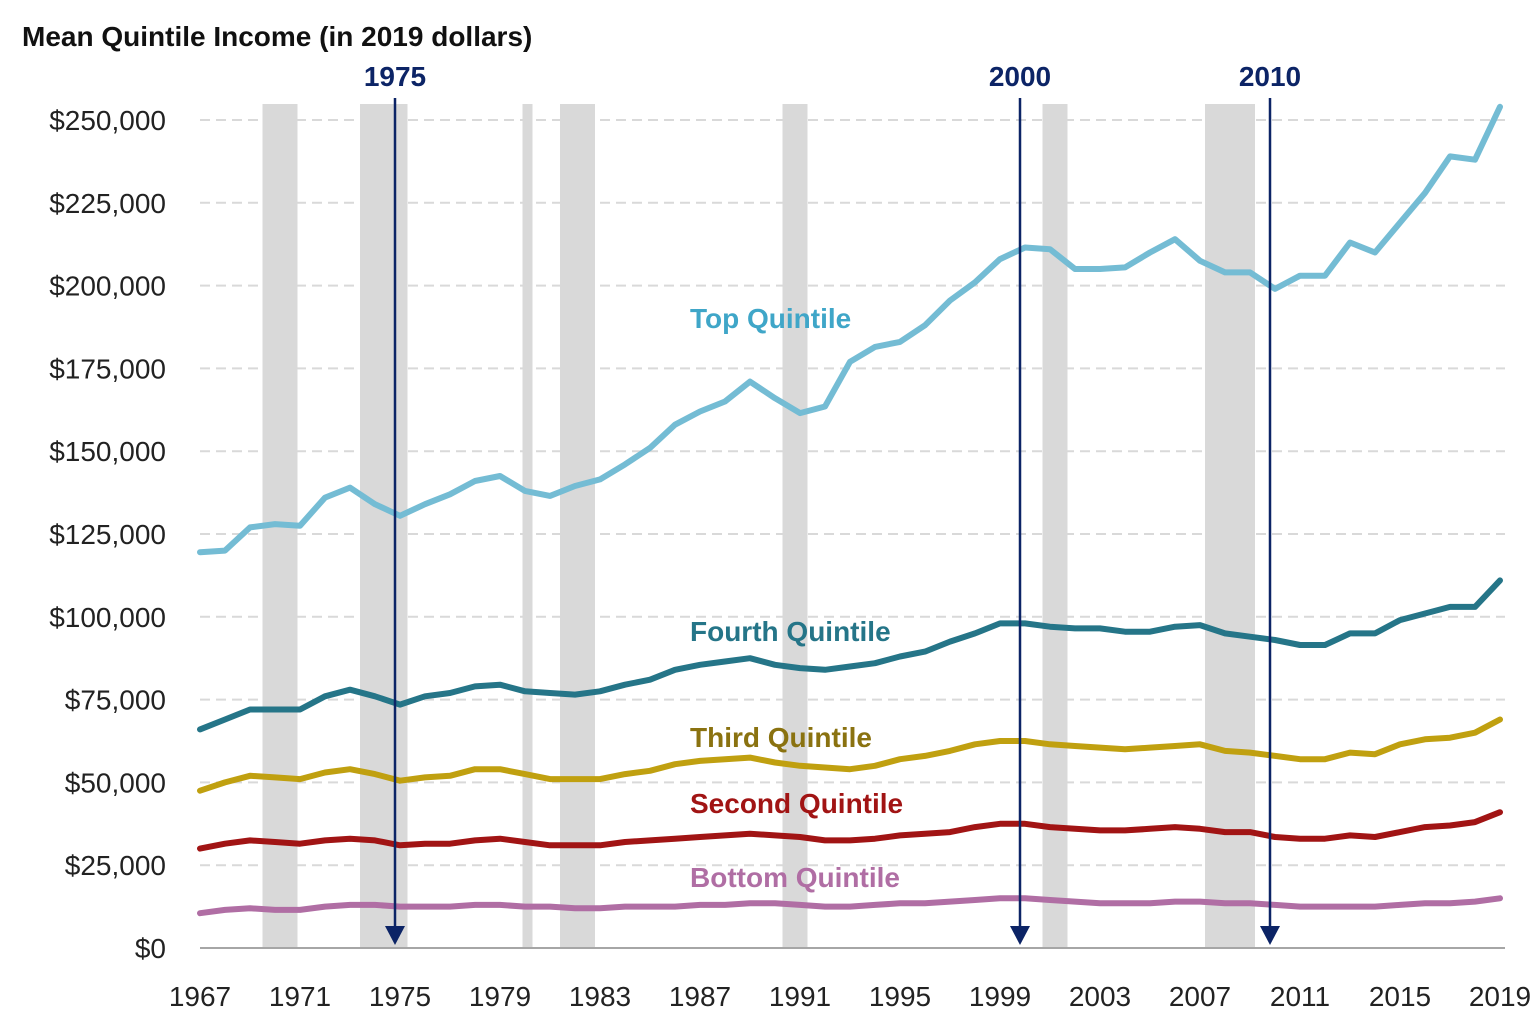  I want to click on y-tick-label: $150,000, so click(107, 451).